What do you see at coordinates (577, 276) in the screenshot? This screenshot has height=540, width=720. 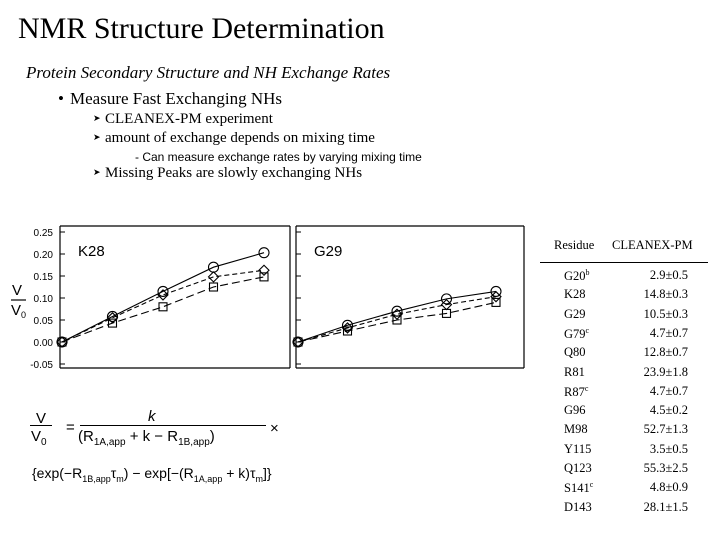 I see `residue-cell: G20b` at bounding box center [577, 276].